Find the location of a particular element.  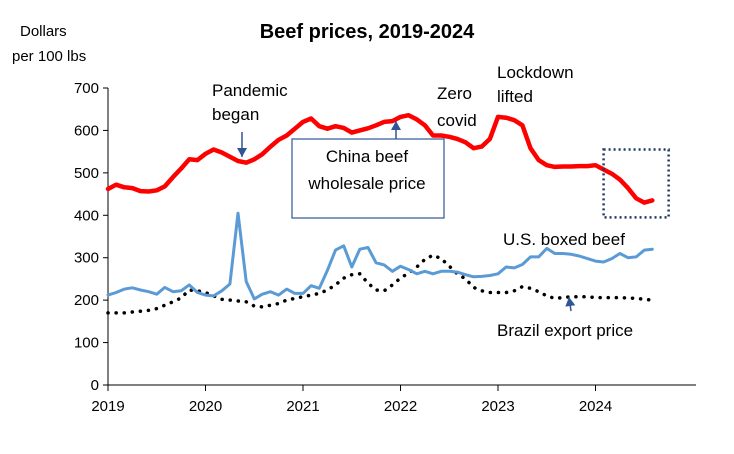

series-line-u-s-boxed-beef is located at coordinates (380, 256).